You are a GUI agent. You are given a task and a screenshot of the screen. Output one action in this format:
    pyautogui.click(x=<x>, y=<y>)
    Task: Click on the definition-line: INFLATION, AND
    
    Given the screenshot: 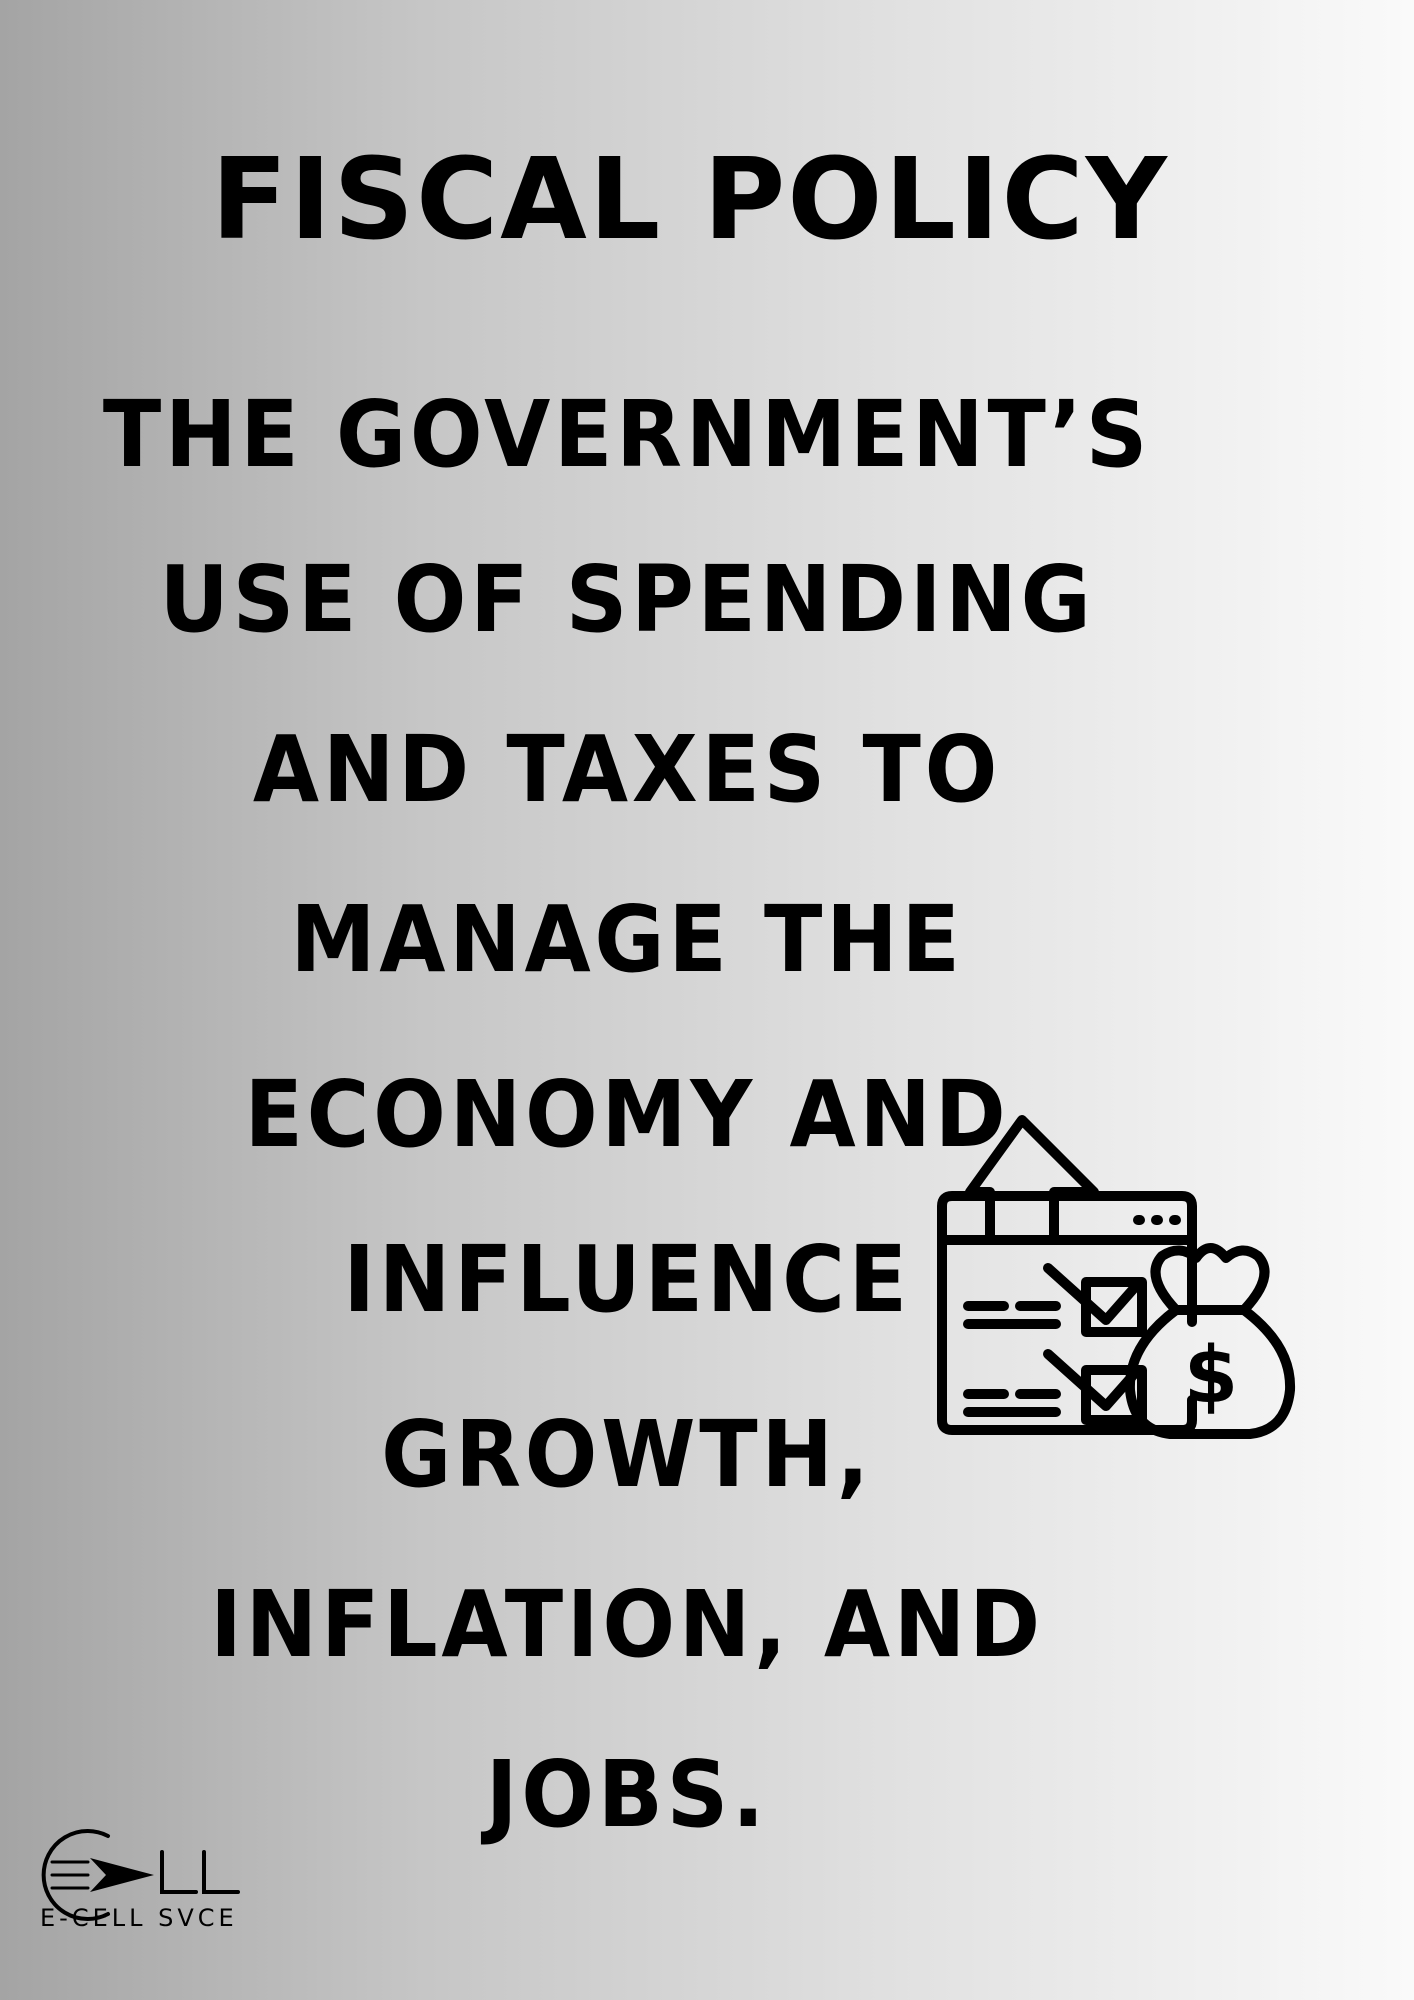 What is the action you would take?
    pyautogui.click(x=627, y=1624)
    